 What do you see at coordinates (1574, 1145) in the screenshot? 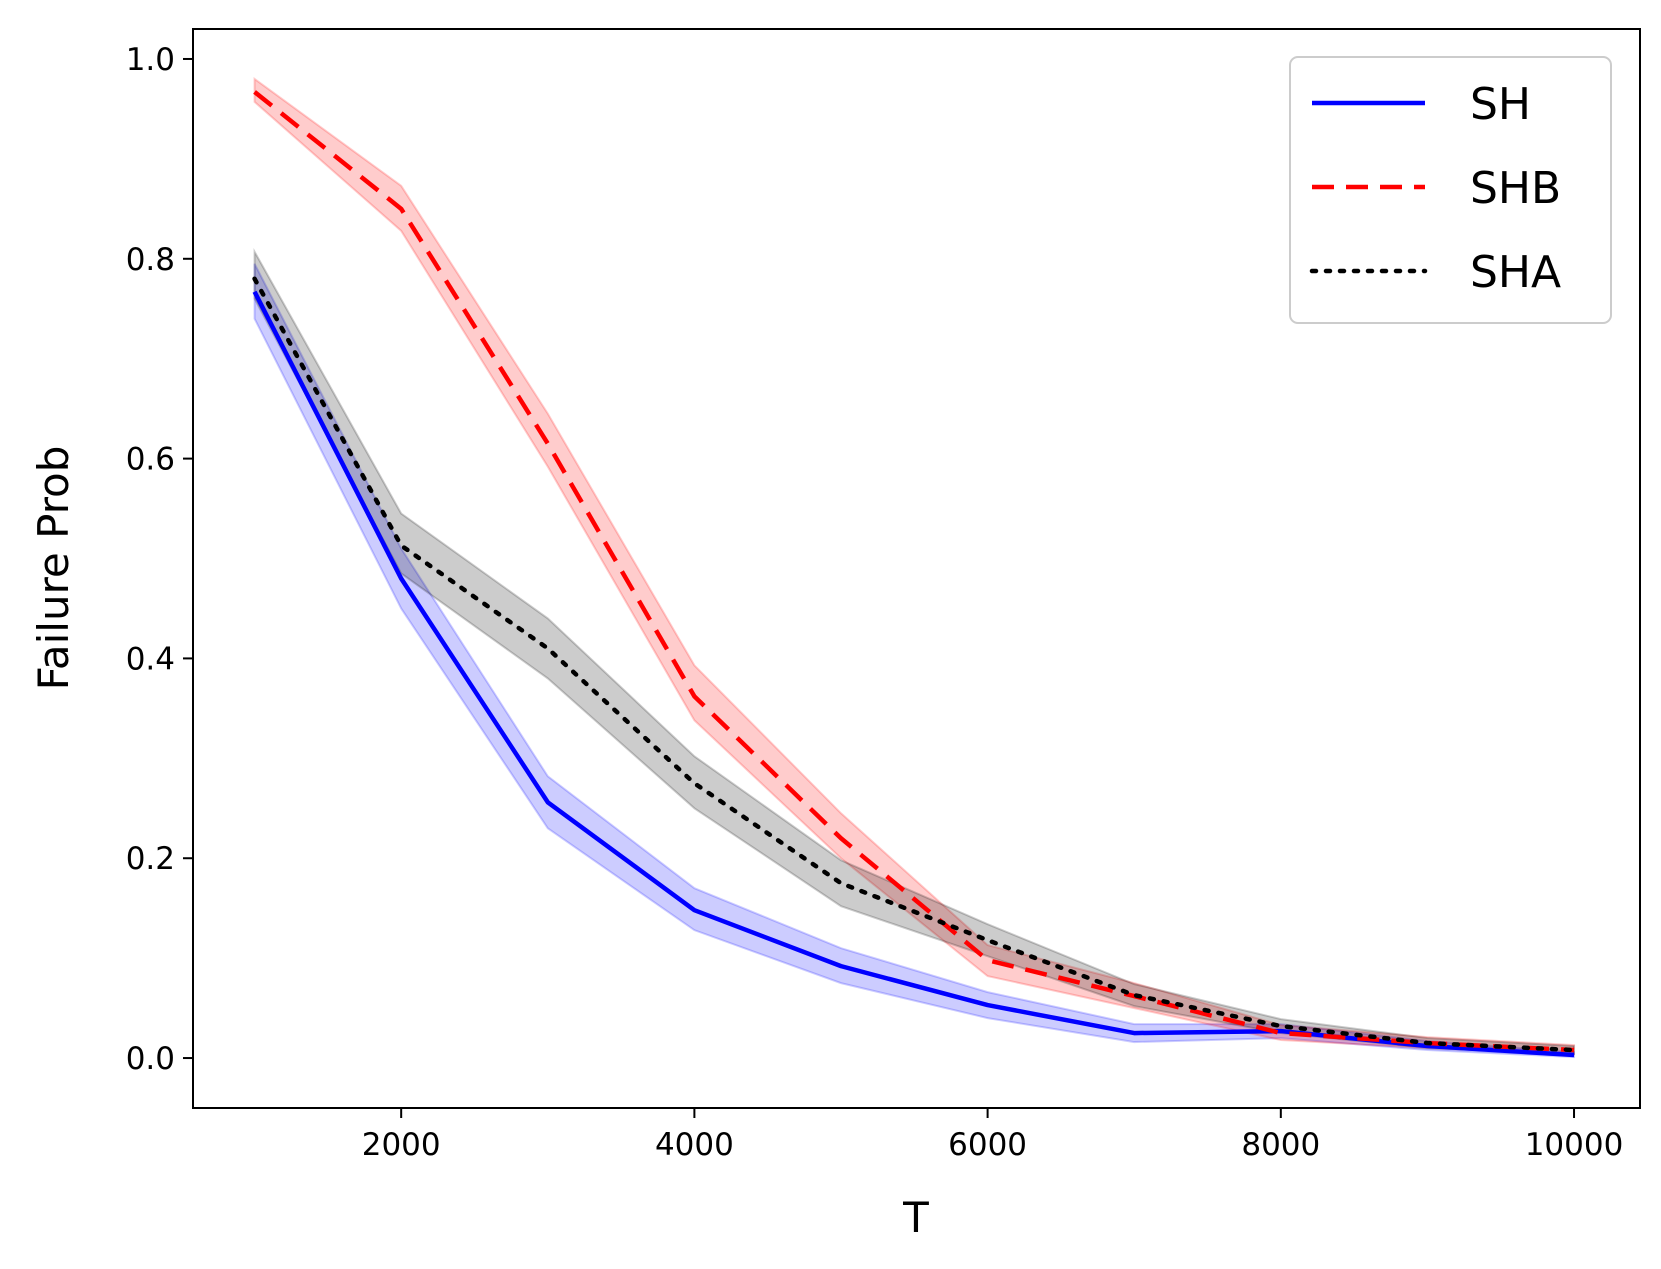
I see `x-tick-label: 10000` at bounding box center [1574, 1145].